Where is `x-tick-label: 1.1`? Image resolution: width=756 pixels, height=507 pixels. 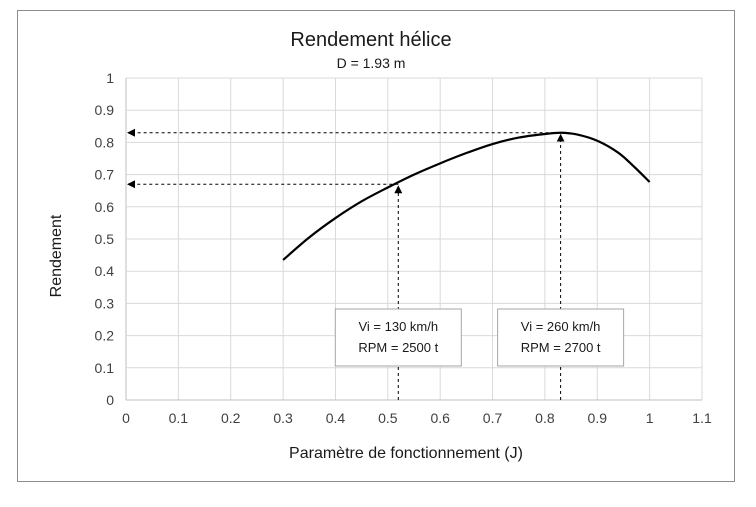
x-tick-label: 1.1 is located at coordinates (702, 418).